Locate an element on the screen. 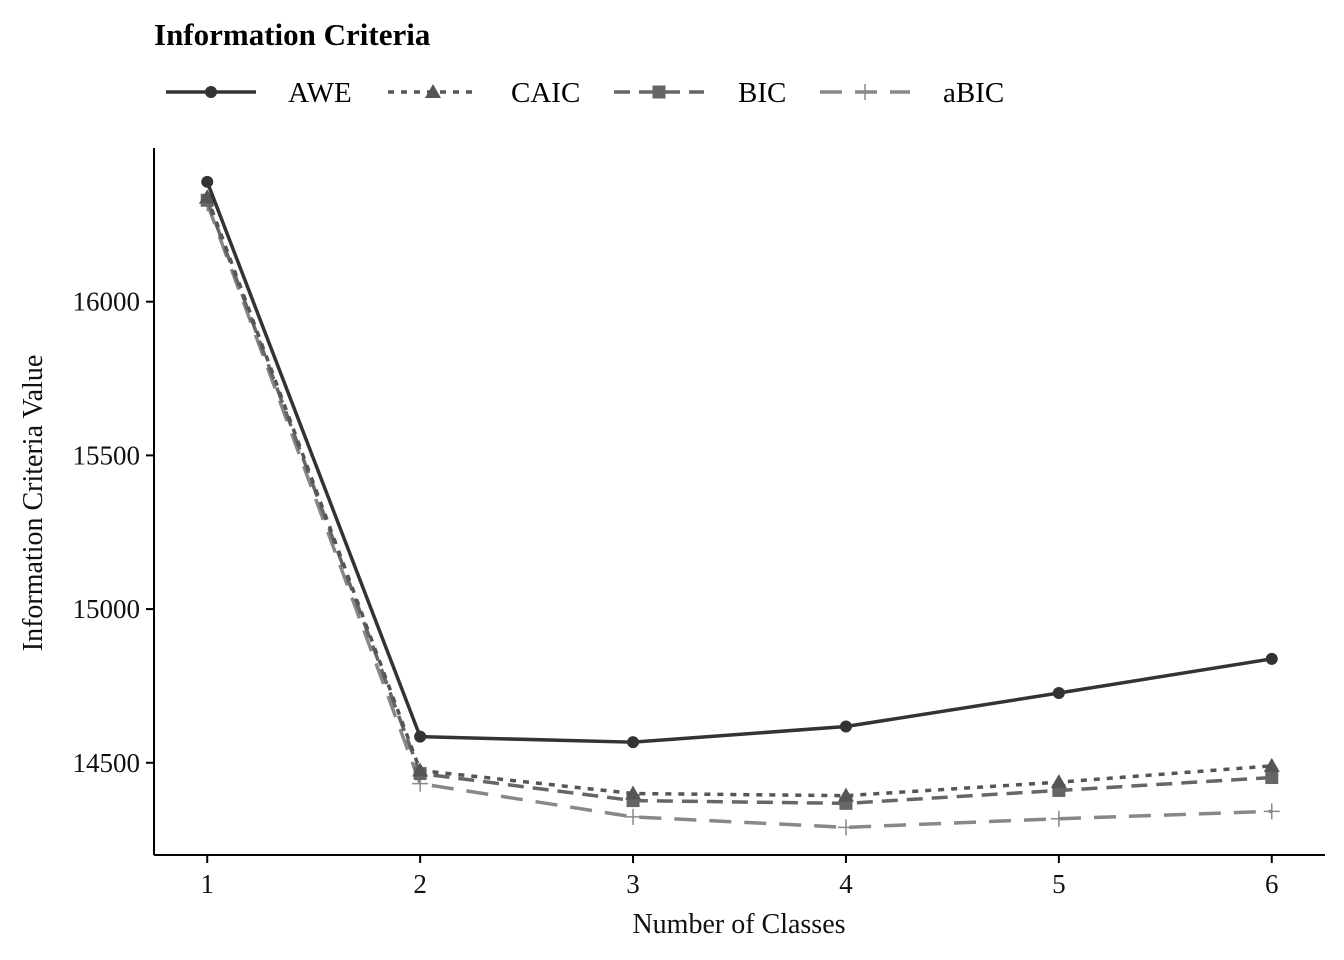  x-tick-label: 2 is located at coordinates (420, 884).